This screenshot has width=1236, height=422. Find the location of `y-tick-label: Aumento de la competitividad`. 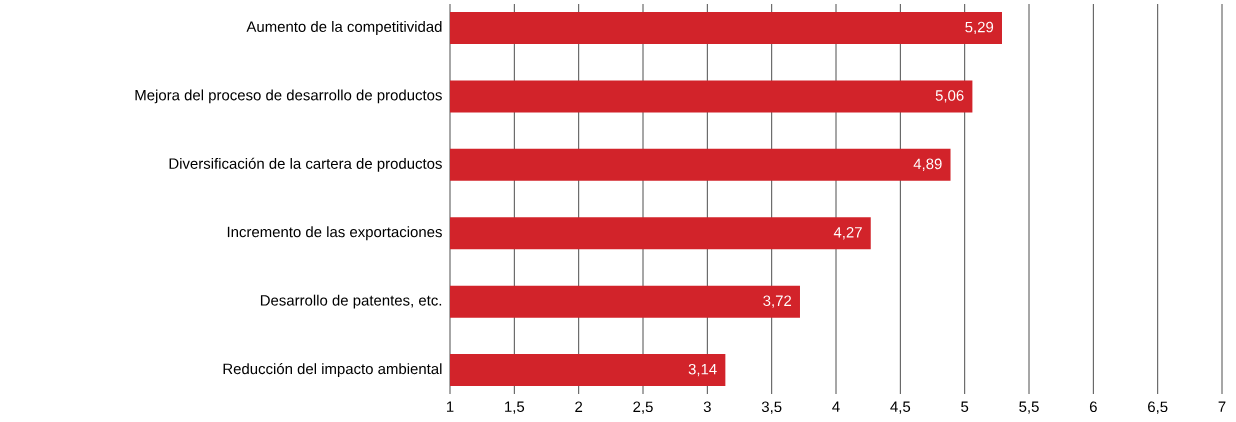

y-tick-label: Aumento de la competitividad is located at coordinates (344, 27).